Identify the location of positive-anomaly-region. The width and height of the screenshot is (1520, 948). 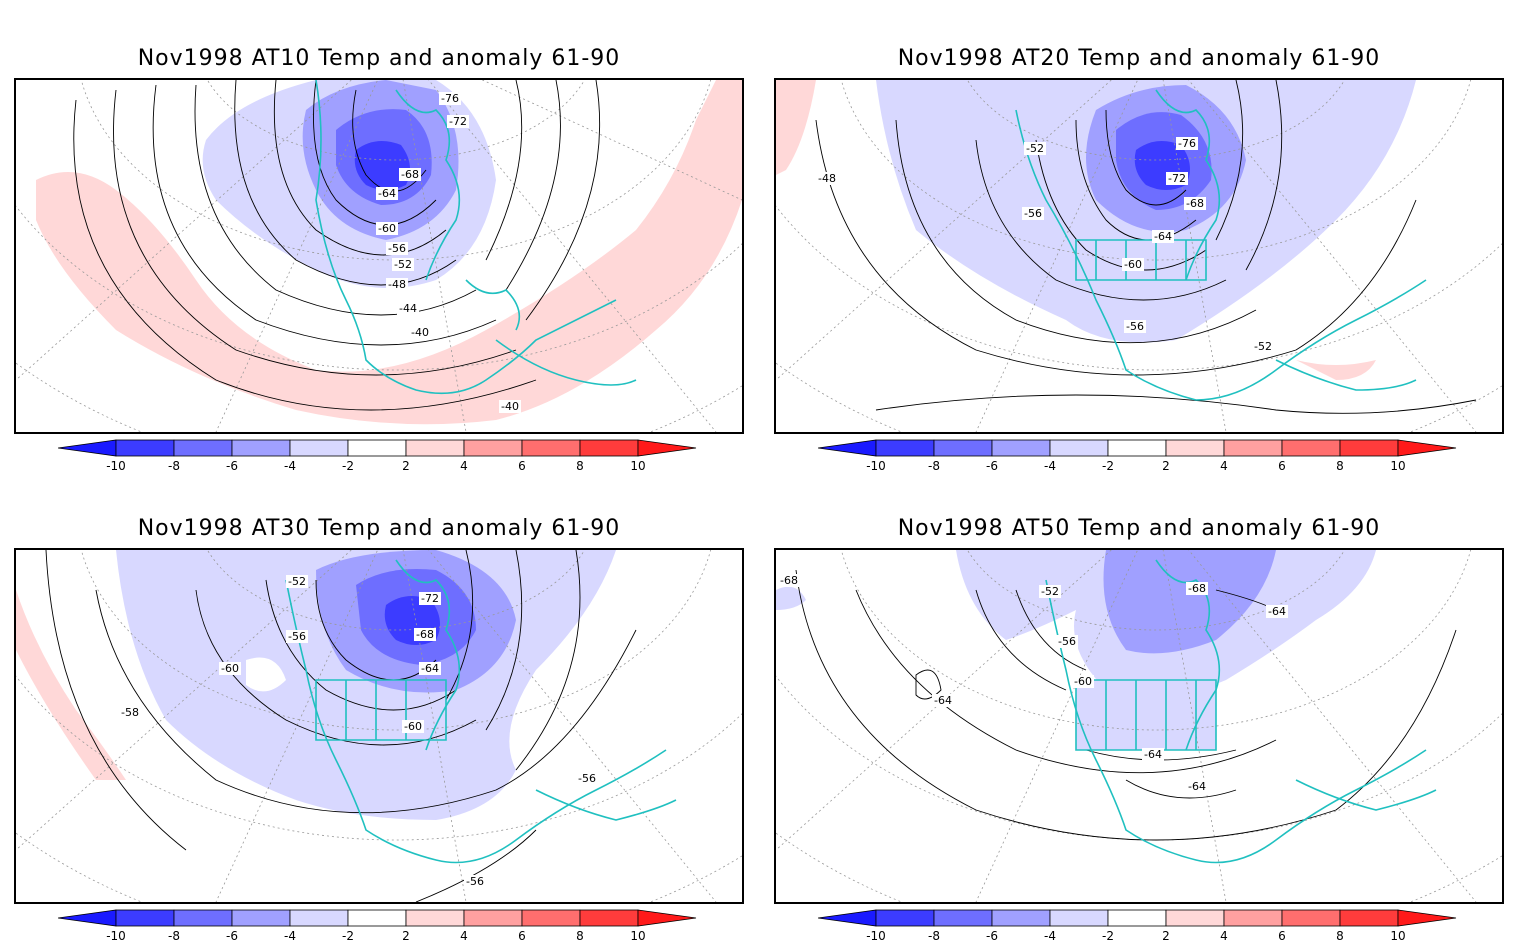
(71, 685).